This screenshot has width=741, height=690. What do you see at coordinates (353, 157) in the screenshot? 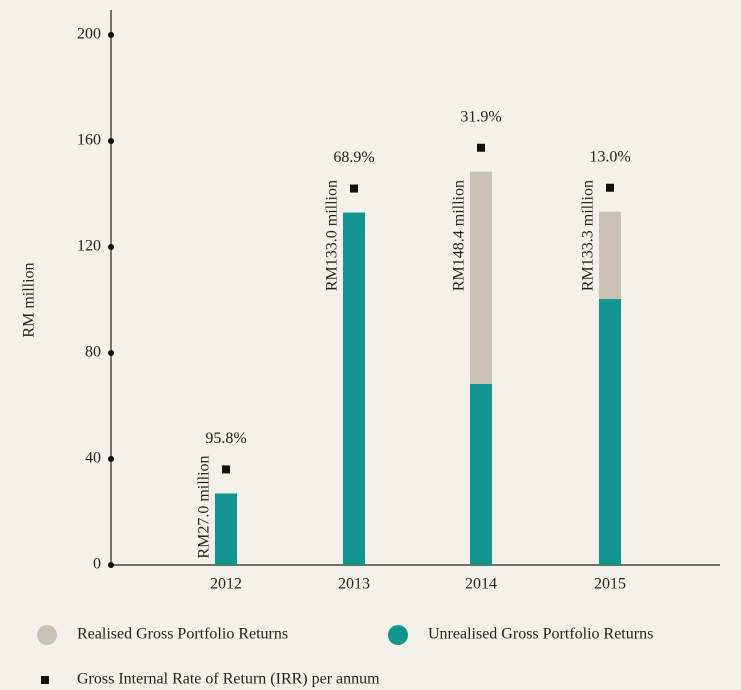
I see `irr-label: 68.9%` at bounding box center [353, 157].